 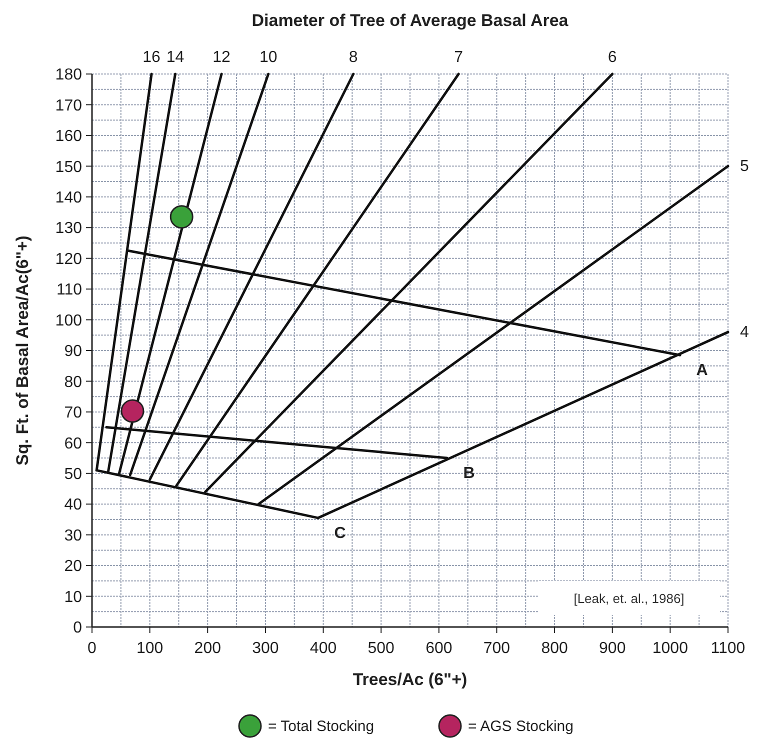 What do you see at coordinates (496, 648) in the screenshot?
I see `x-tick-label: 700` at bounding box center [496, 648].